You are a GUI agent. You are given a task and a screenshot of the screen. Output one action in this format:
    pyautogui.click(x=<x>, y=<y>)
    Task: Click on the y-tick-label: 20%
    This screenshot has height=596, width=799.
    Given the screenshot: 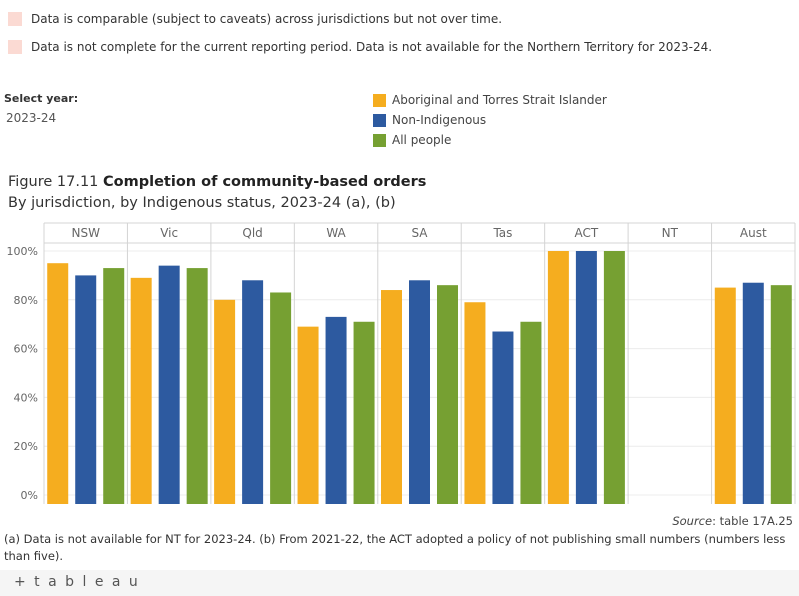 What is the action you would take?
    pyautogui.click(x=26, y=446)
    